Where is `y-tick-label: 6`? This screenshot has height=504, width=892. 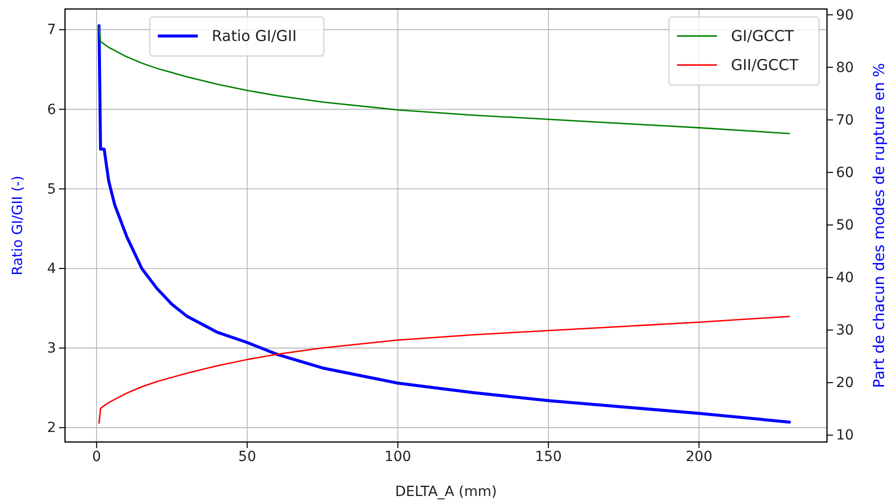 y-tick-label: 6 is located at coordinates (51, 110).